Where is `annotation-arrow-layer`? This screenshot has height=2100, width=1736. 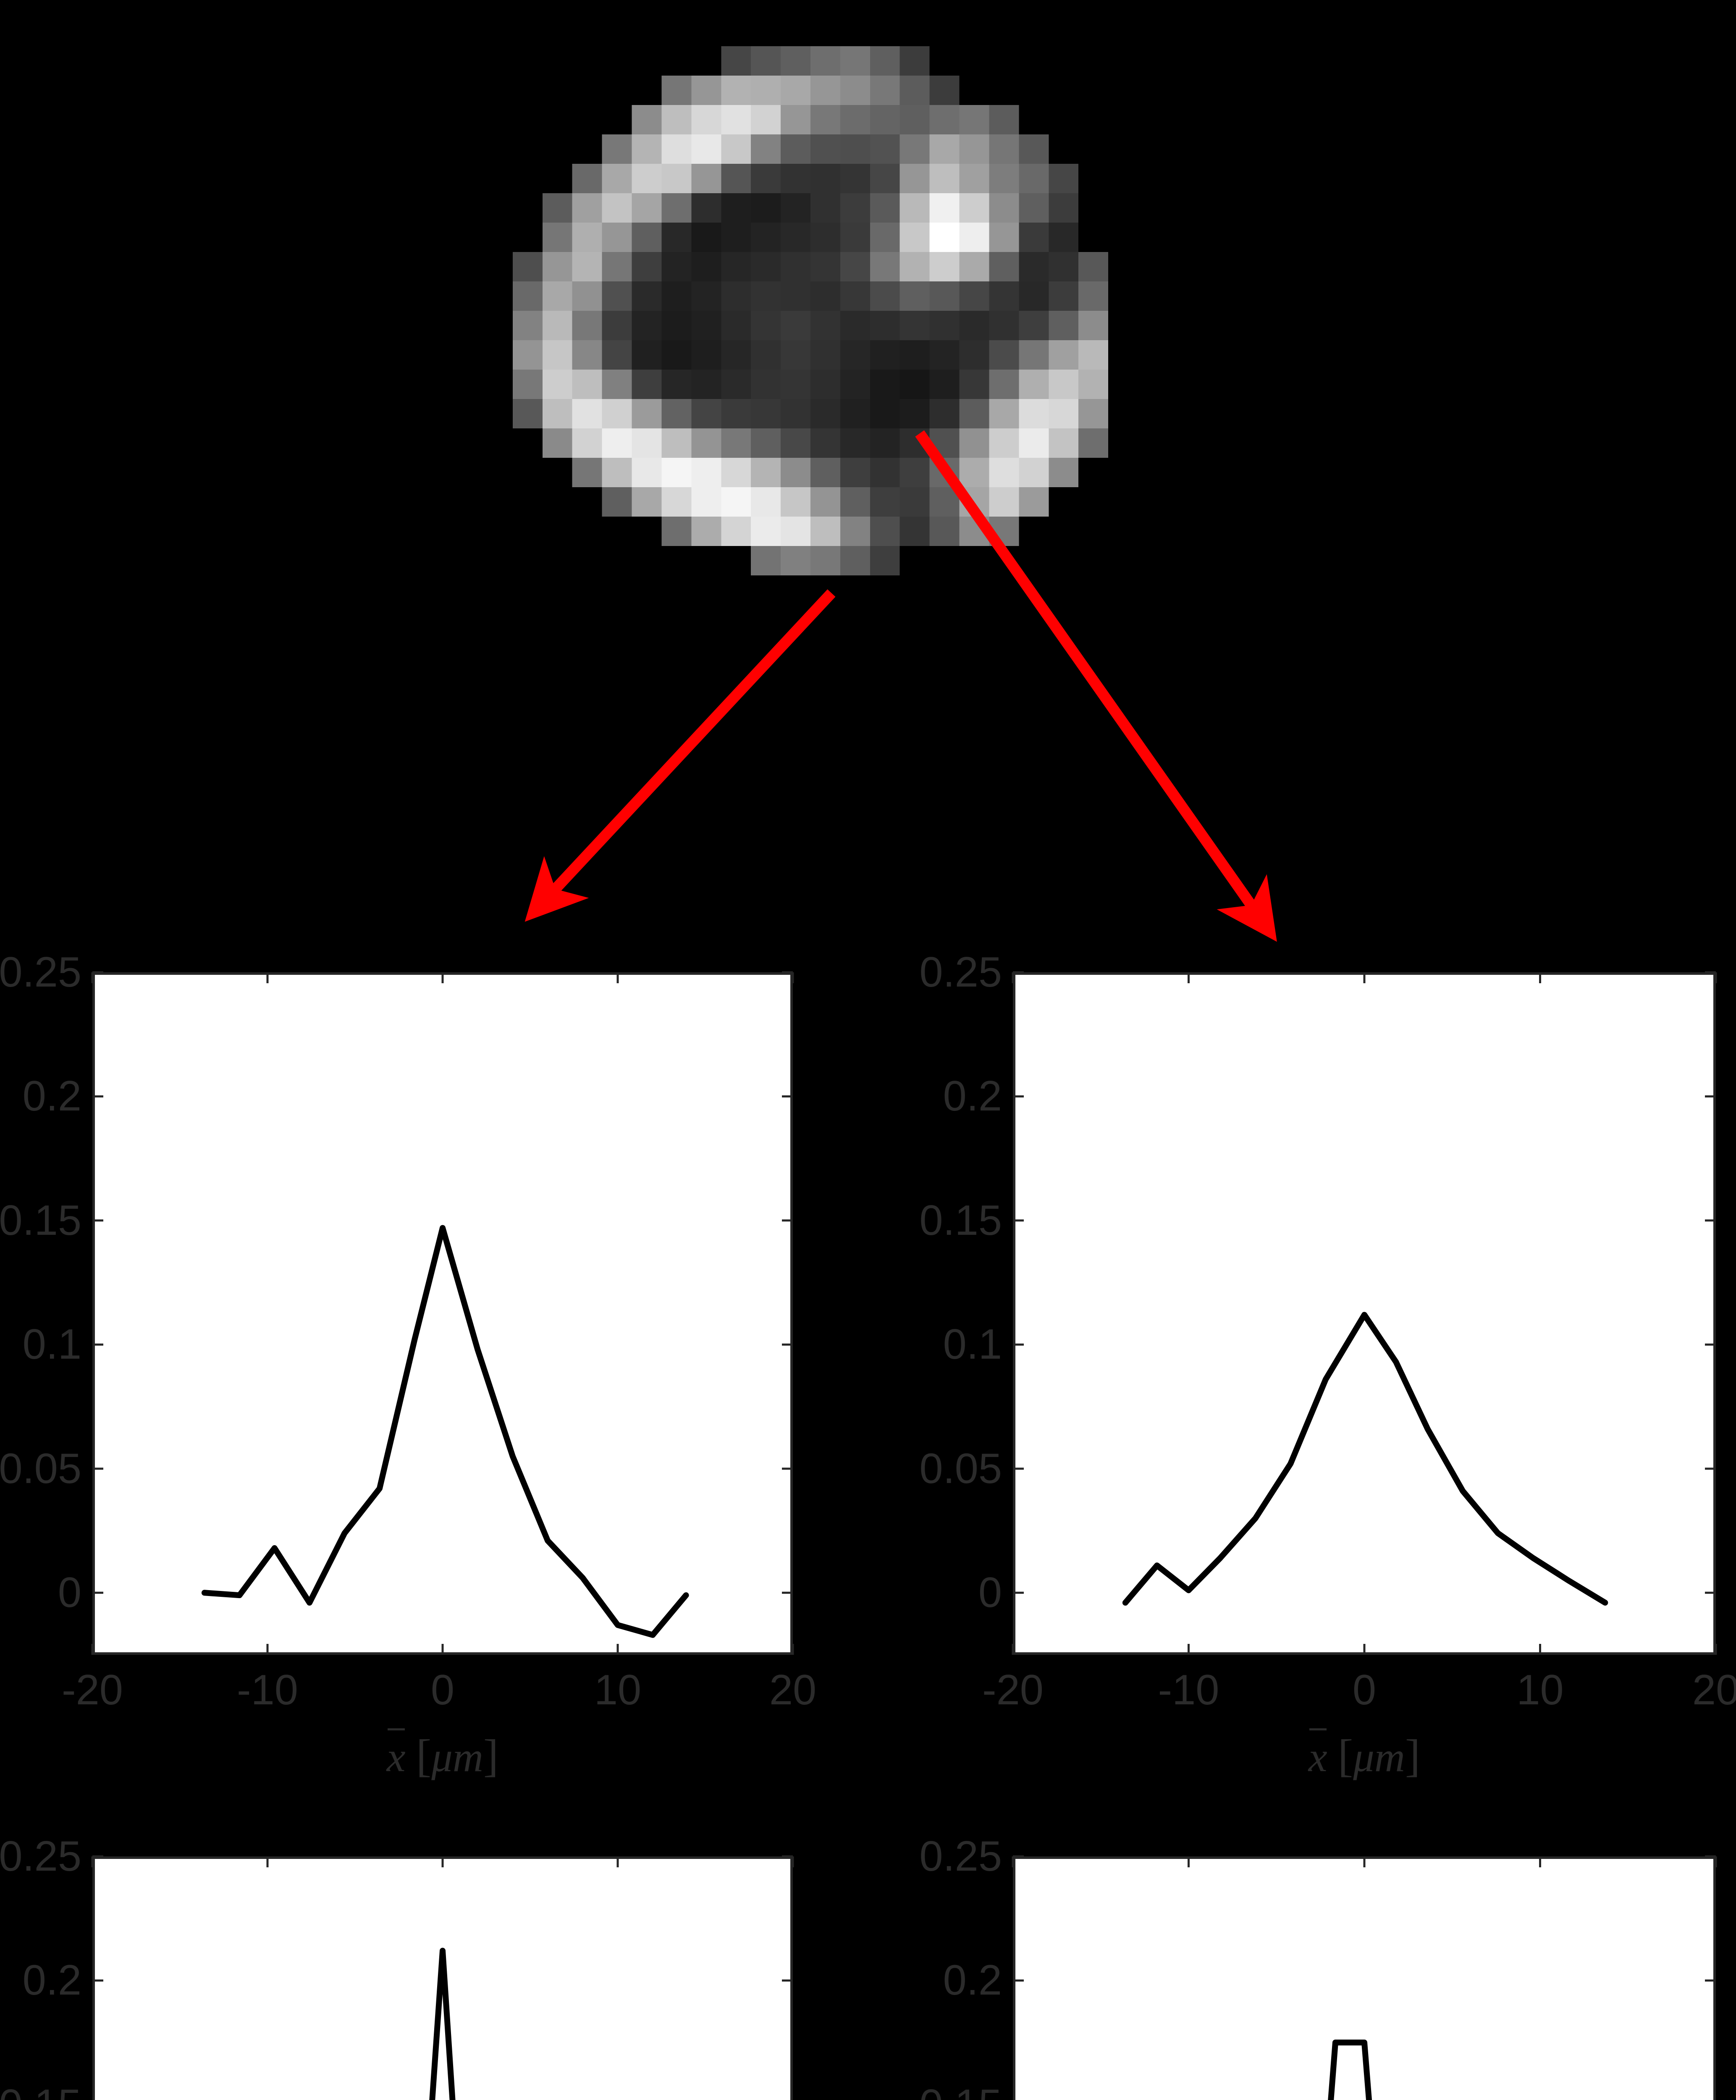
annotation-arrow-layer is located at coordinates (900, 686).